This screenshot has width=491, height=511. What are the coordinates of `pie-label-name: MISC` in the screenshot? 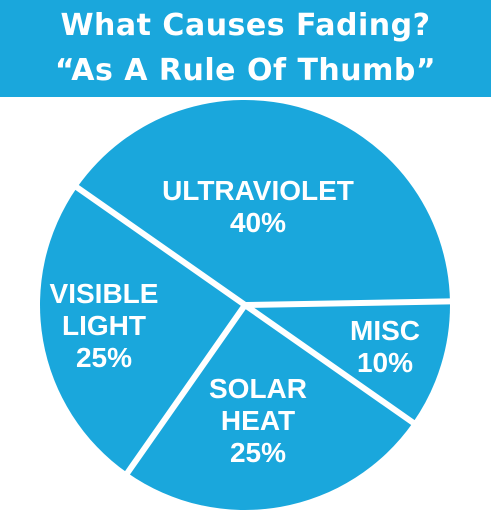 It's located at (385, 330).